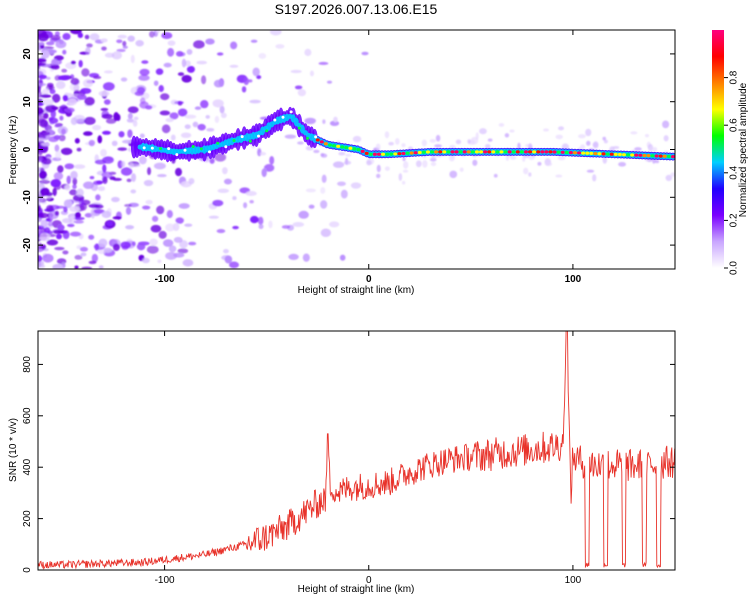 The height and width of the screenshot is (600, 750). Describe the element at coordinates (734, 220) in the screenshot. I see `colorbar-tick-label: 0.2` at that location.